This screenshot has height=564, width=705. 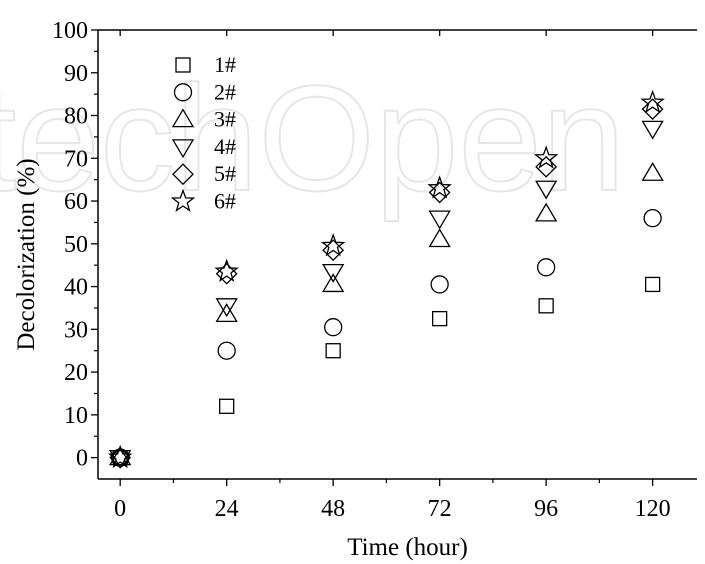 What do you see at coordinates (225, 64) in the screenshot?
I see `legend-label: 1#` at bounding box center [225, 64].